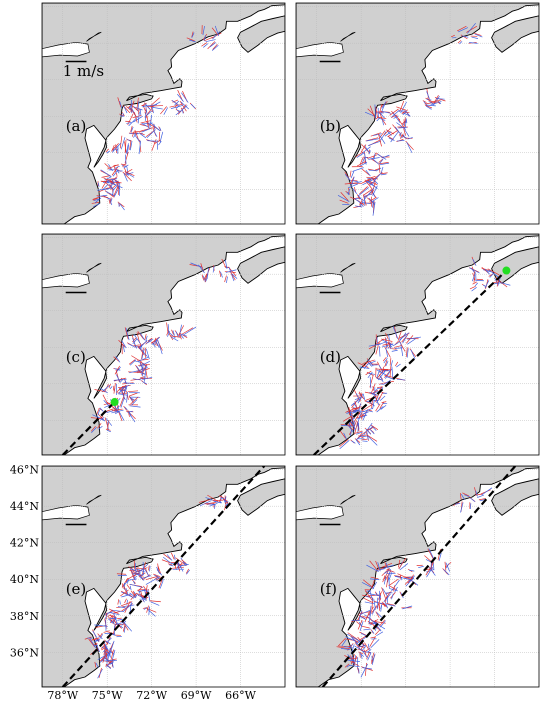 This screenshot has width=550, height=703. I want to click on lake, so click(66, 49).